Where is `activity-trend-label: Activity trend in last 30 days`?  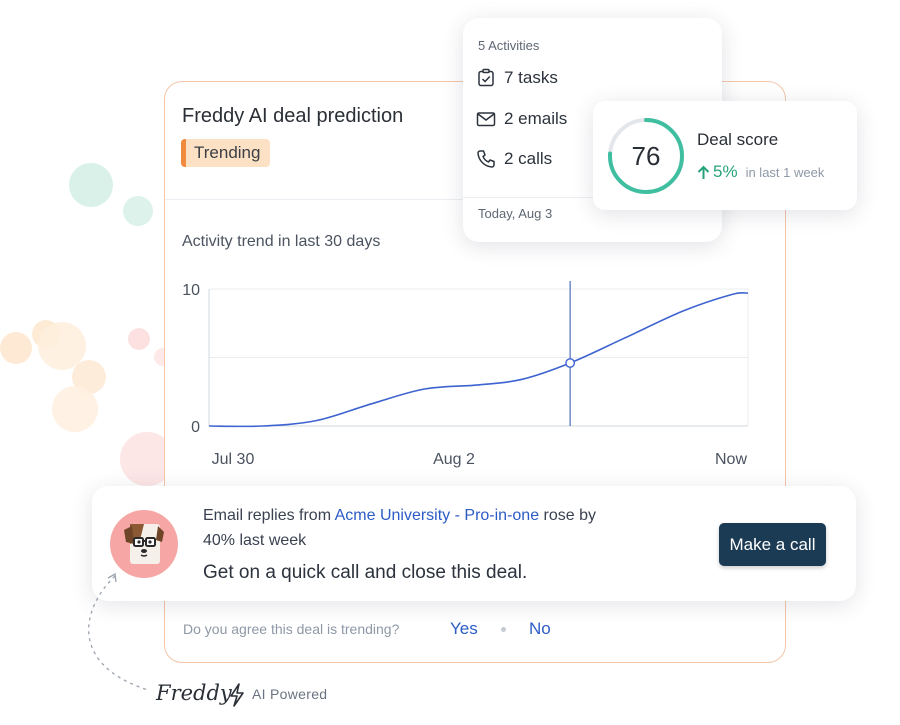 activity-trend-label: Activity trend in last 30 days is located at coordinates (281, 241).